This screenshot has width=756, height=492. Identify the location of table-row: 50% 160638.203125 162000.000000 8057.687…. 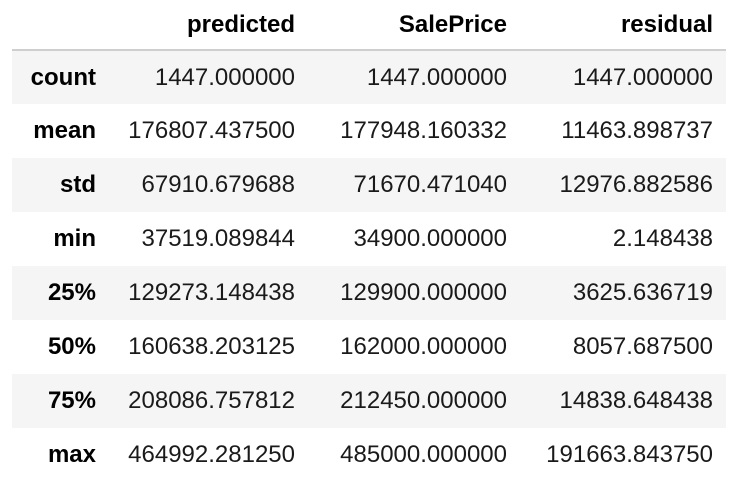
(369, 347).